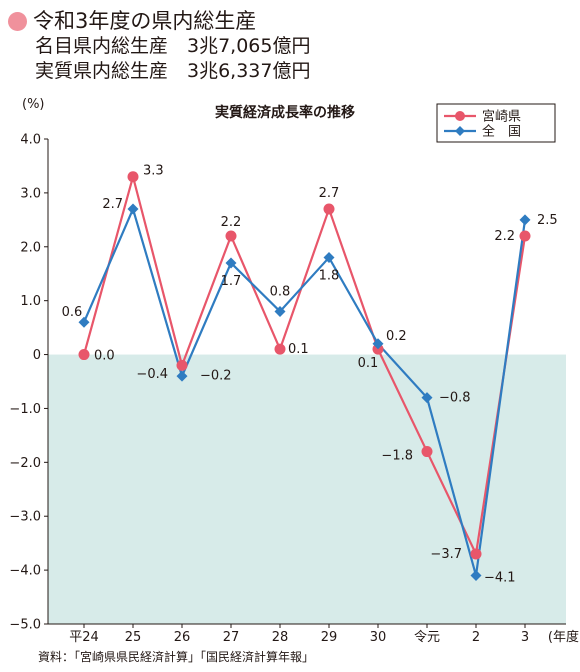 The width and height of the screenshot is (580, 672). What do you see at coordinates (104, 356) in the screenshot?
I see `miyazaki-data-label: 0.0` at bounding box center [104, 356].